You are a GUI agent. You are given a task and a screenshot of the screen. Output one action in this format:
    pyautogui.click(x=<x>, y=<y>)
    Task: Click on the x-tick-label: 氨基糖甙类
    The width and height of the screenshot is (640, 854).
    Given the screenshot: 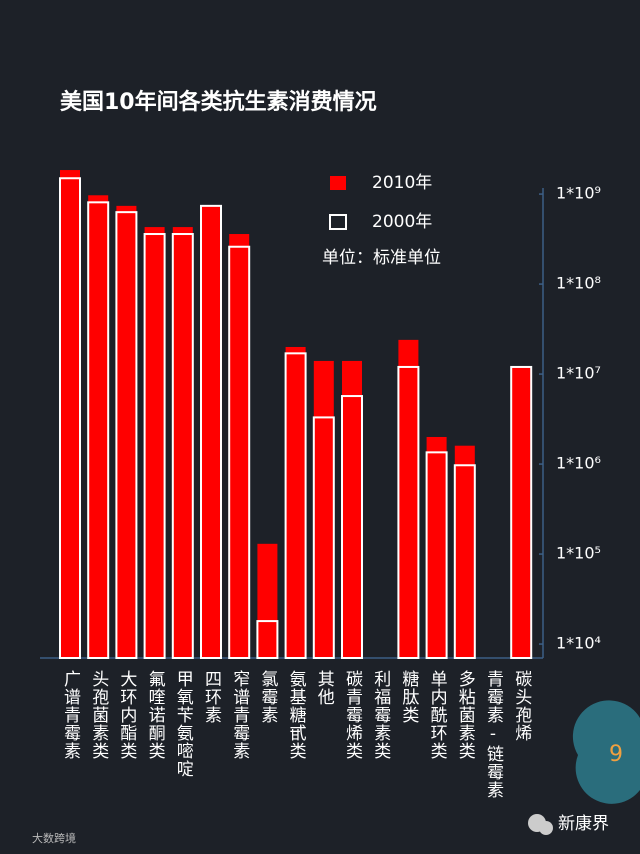 What is the action you would take?
    pyautogui.click(x=296, y=715)
    